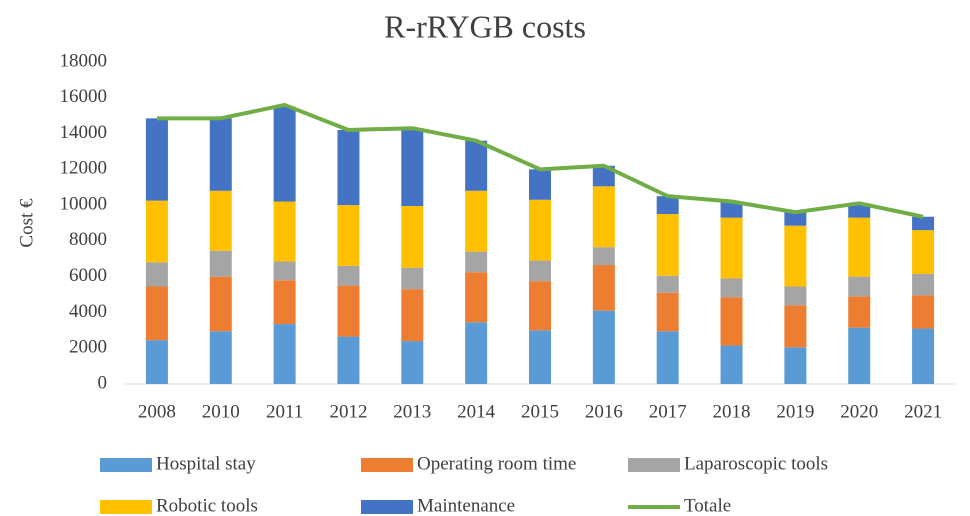 The height and width of the screenshot is (516, 970). What do you see at coordinates (88, 275) in the screenshot?
I see `y-tick-label: 6000` at bounding box center [88, 275].